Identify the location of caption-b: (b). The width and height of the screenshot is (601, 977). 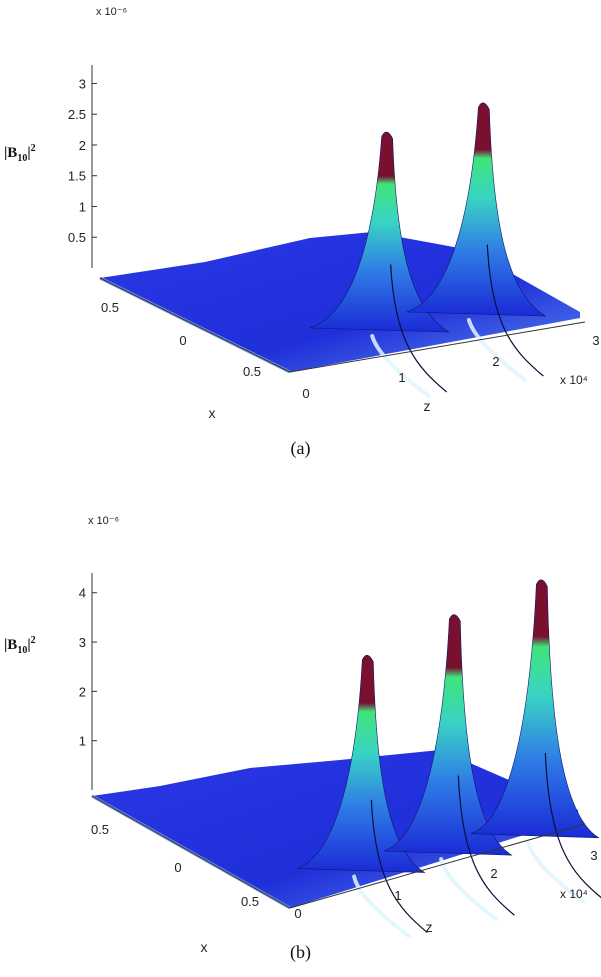
(300, 952).